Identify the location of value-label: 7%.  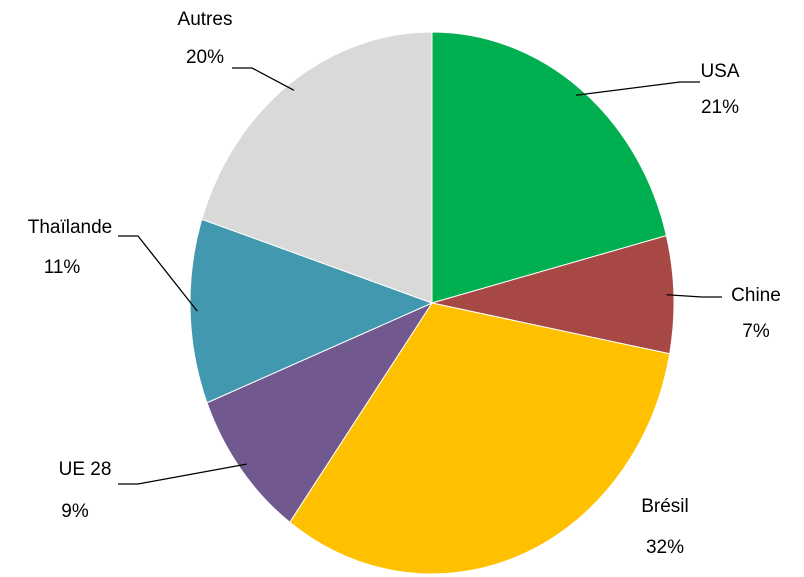
(756, 331).